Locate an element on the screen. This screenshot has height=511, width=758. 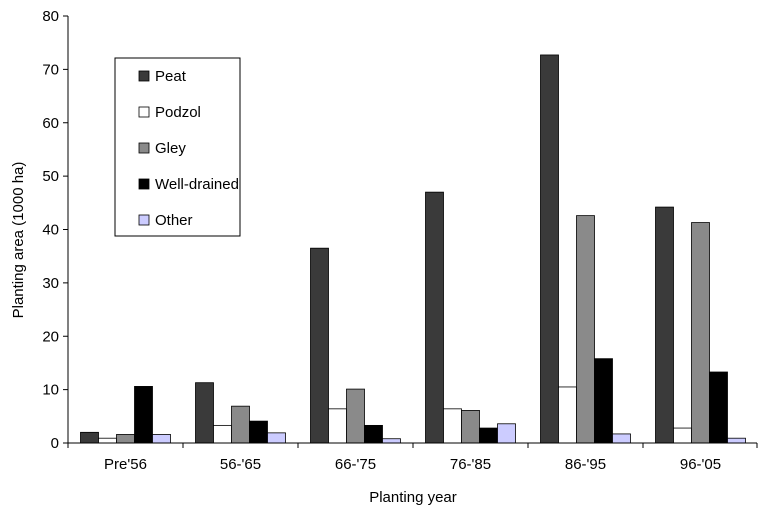
legend-swatch-gley is located at coordinates (144, 148).